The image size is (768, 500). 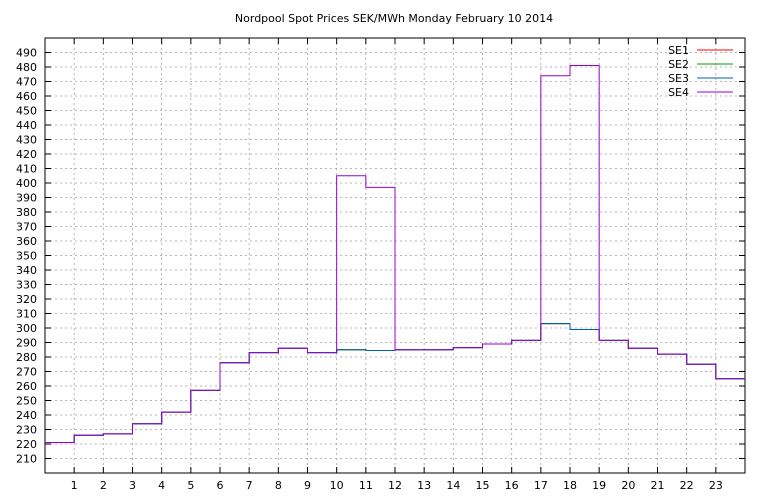 What do you see at coordinates (395, 485) in the screenshot?
I see `x-tick-label: 12` at bounding box center [395, 485].